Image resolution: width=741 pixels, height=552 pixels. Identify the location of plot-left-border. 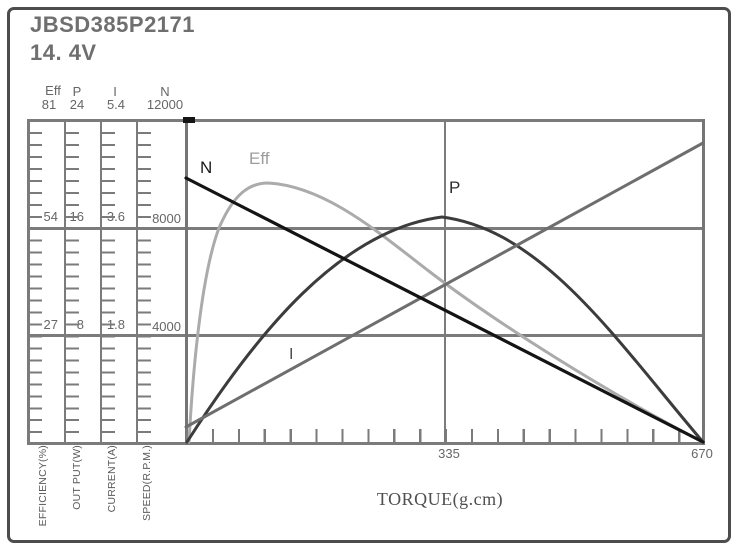
(186, 282).